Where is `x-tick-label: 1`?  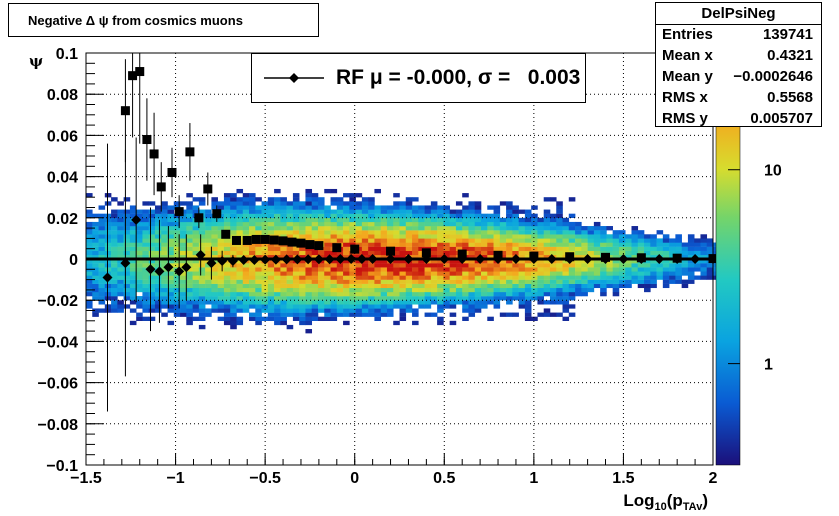
x-tick-label: 1 is located at coordinates (533, 478).